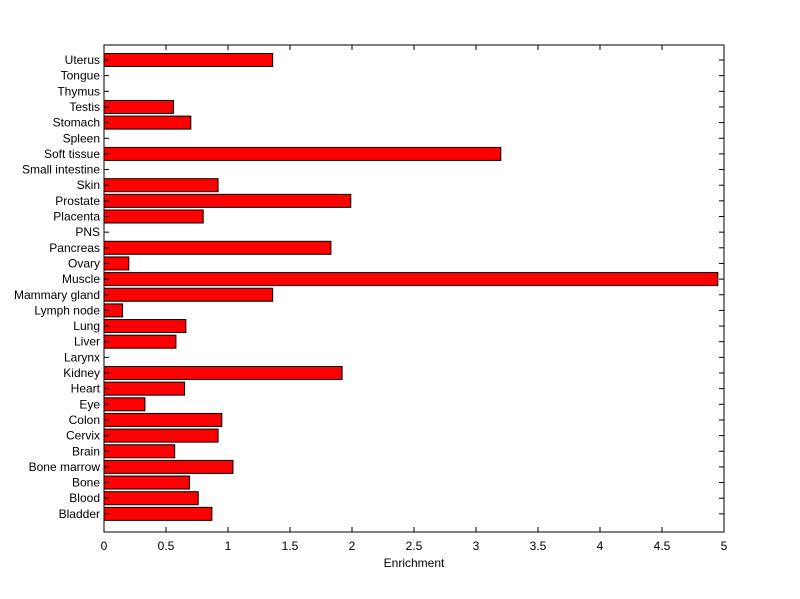  I want to click on y-tick-label: Liver, so click(87, 342).